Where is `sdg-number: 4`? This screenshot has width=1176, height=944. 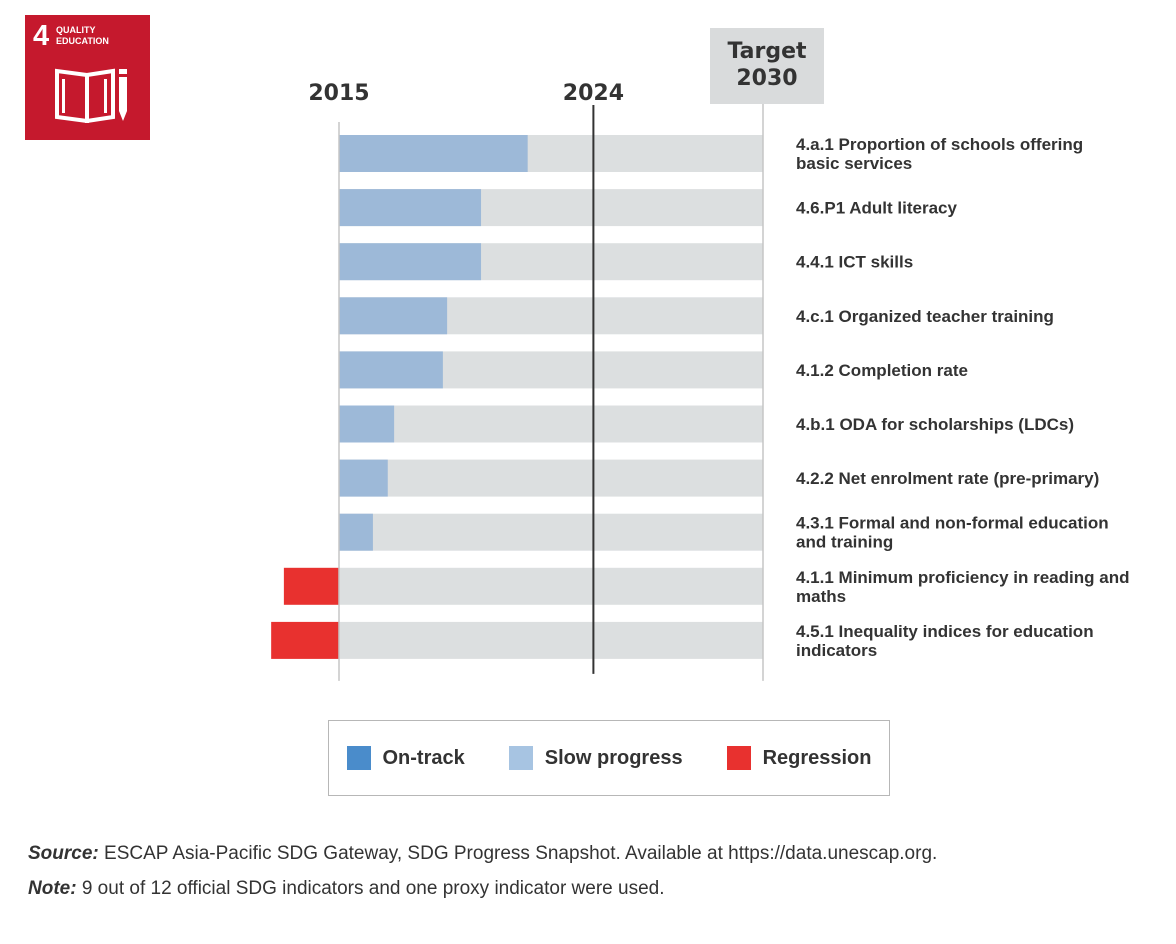 sdg-number: 4 is located at coordinates (41, 36).